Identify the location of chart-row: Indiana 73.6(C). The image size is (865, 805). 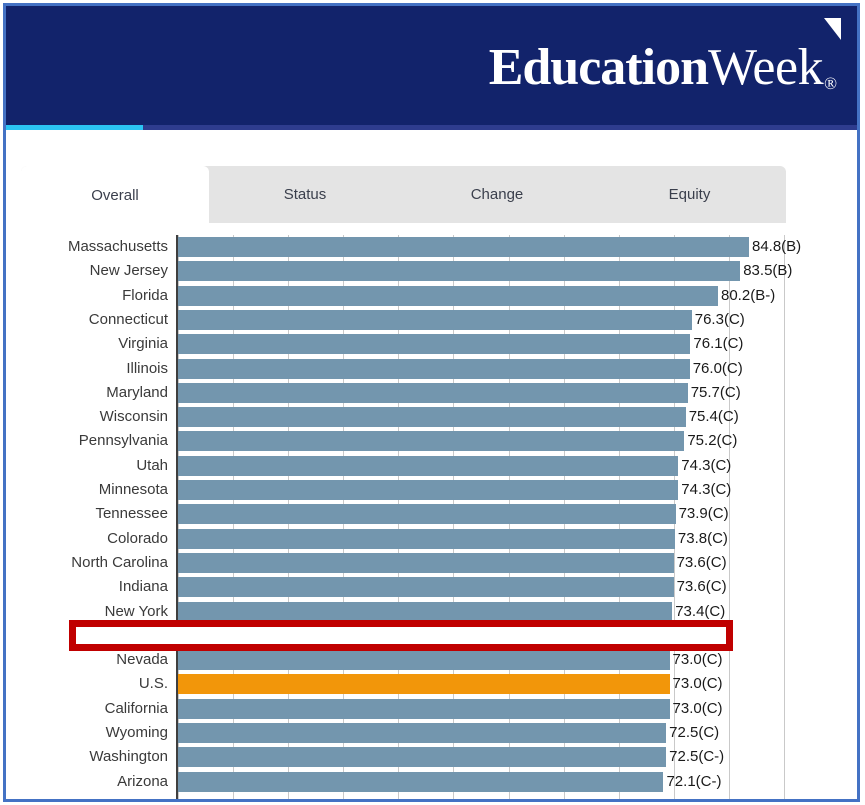
(431, 587).